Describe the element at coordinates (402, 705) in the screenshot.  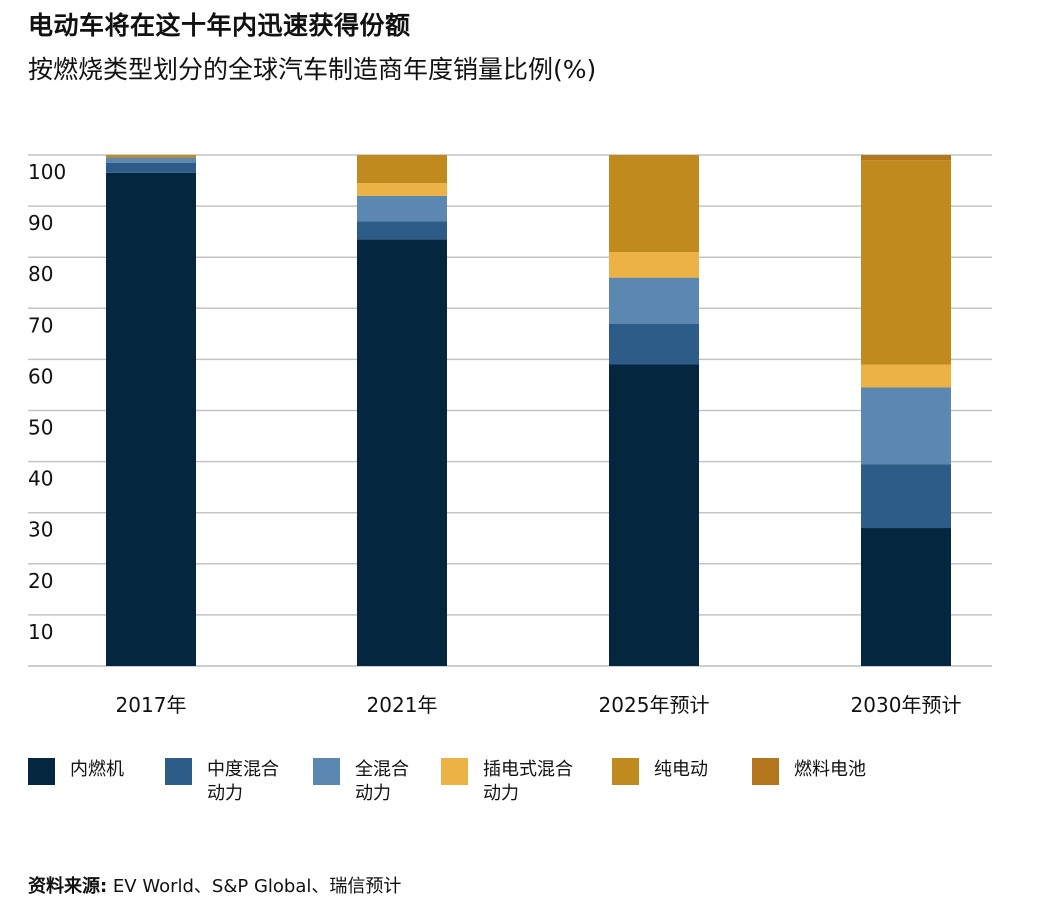
I see `x-tick-label: 2021年` at that location.